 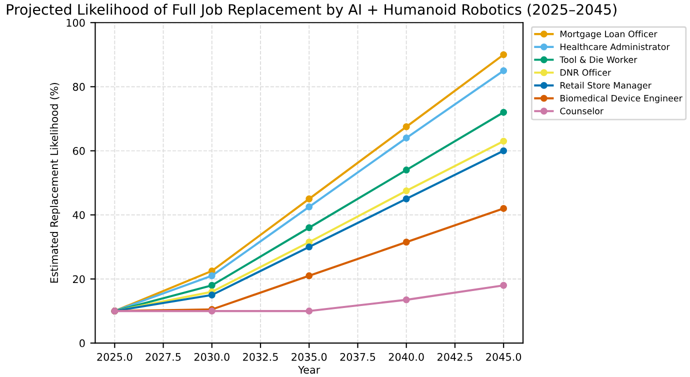 I want to click on x-tick-label: 2042.5, so click(x=455, y=356).